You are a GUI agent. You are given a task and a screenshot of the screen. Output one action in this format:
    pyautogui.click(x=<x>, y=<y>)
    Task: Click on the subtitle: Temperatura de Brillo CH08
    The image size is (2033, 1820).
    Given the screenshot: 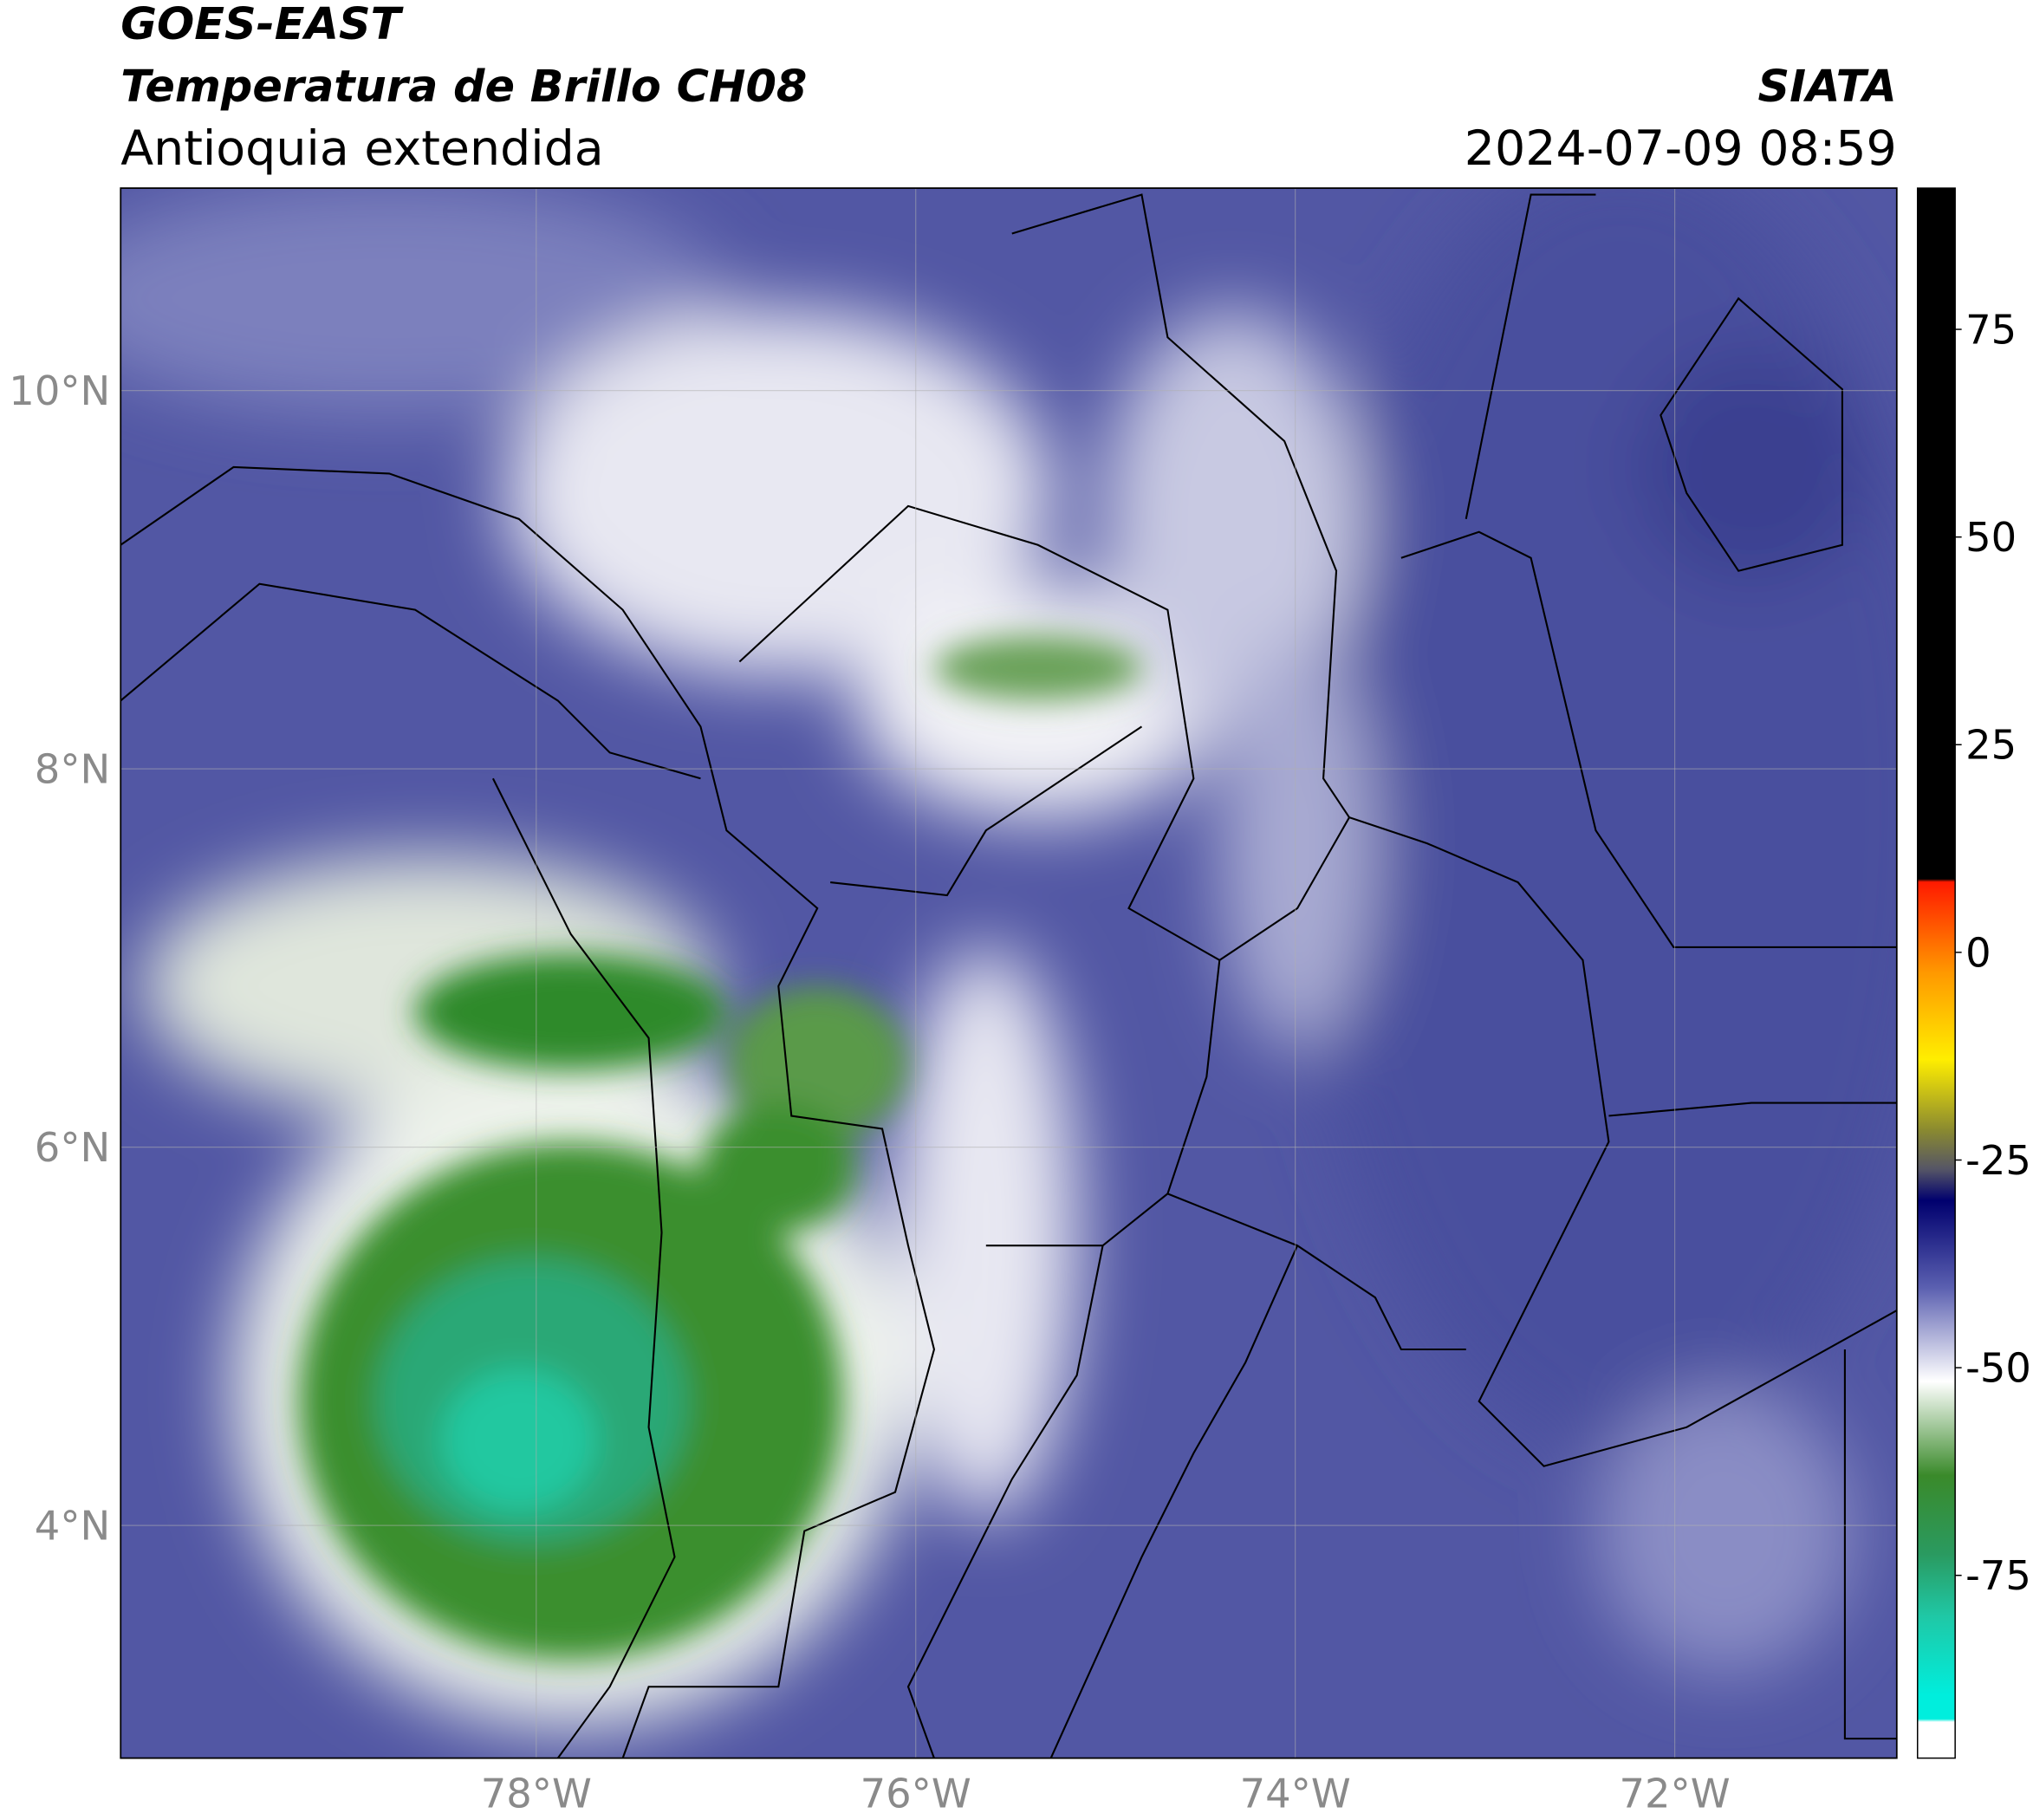 What is the action you would take?
    pyautogui.click(x=464, y=87)
    